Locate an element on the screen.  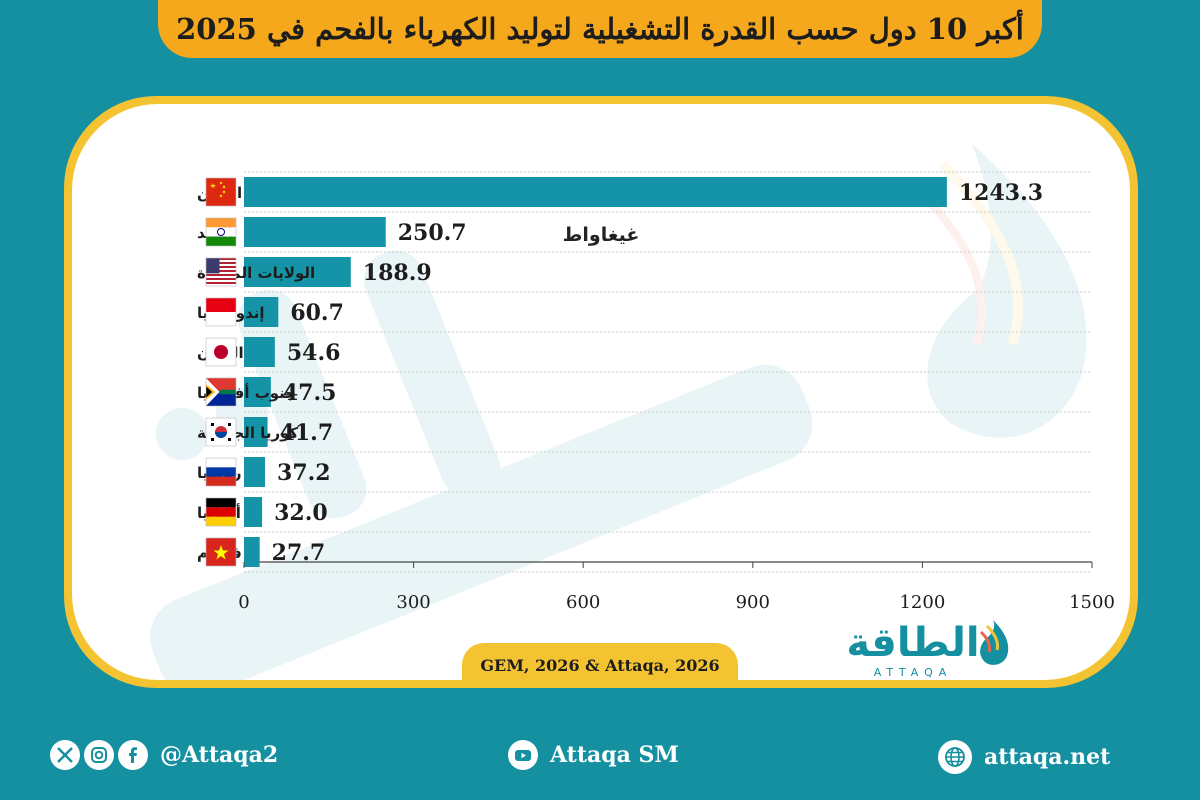
source-text: GEM, 2026 & Attaqa, 2026 is located at coordinates (600, 665).